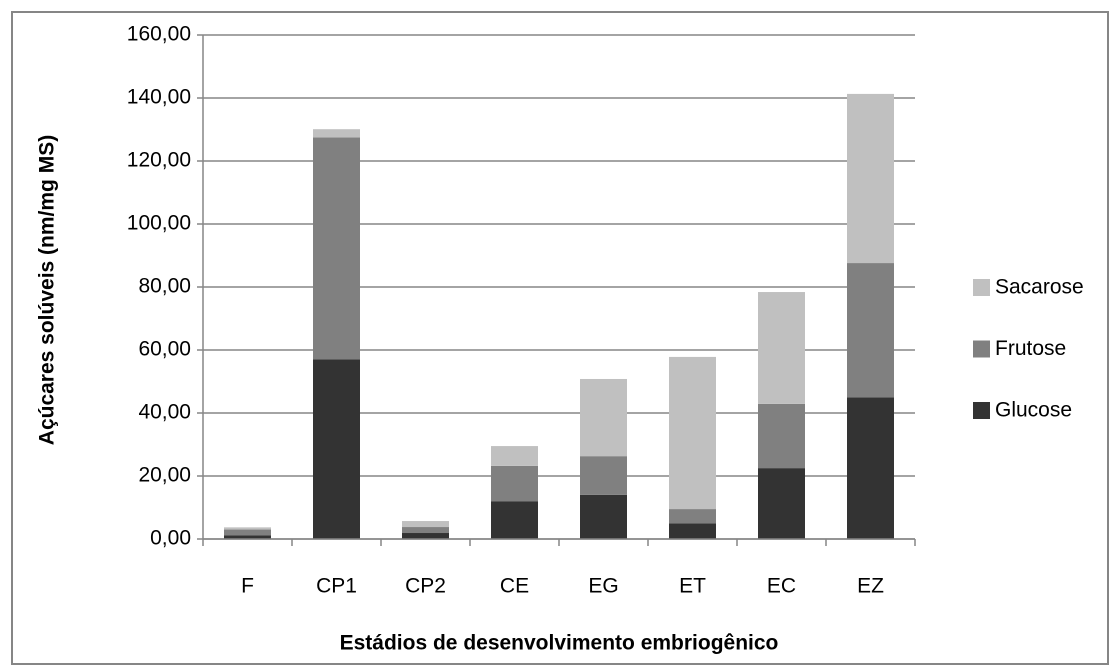 The width and height of the screenshot is (1120, 672). Describe the element at coordinates (870, 586) in the screenshot. I see `x-tick-label: EZ` at that location.